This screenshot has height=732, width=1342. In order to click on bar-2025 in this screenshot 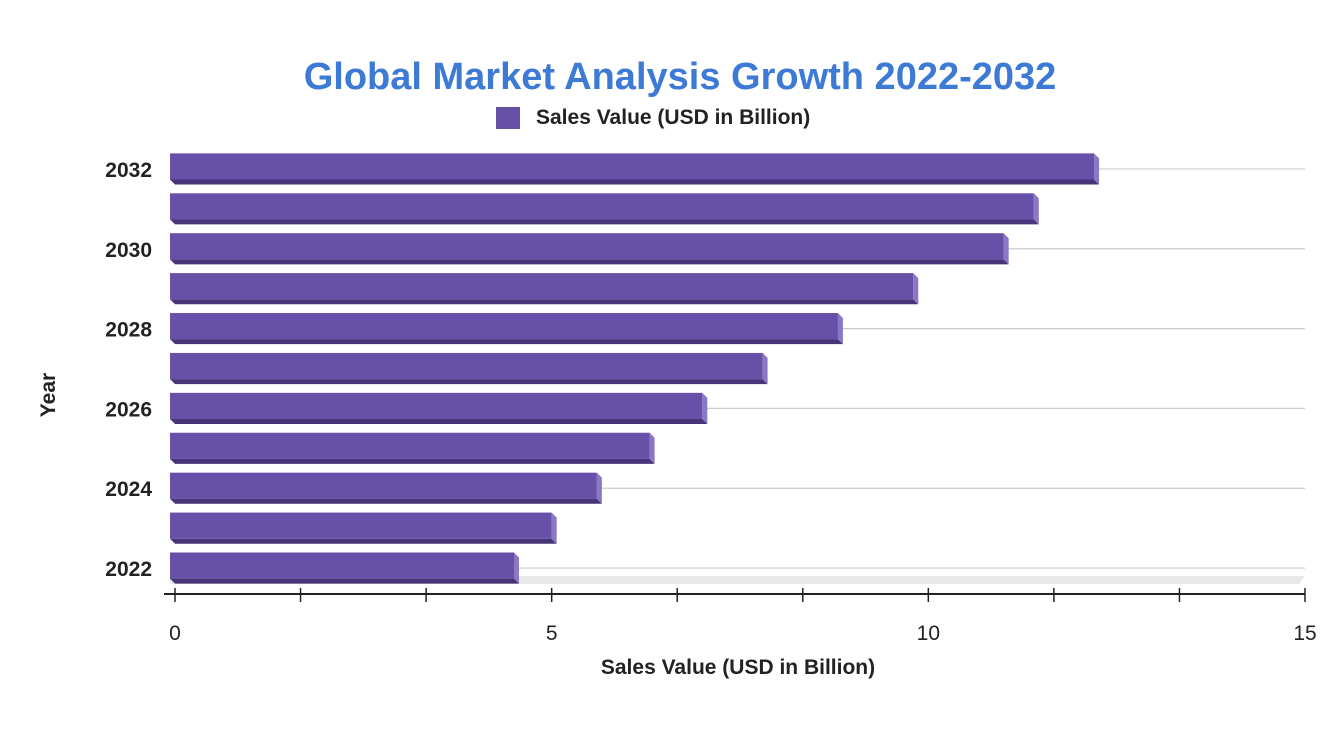, I will do `click(412, 448)`.